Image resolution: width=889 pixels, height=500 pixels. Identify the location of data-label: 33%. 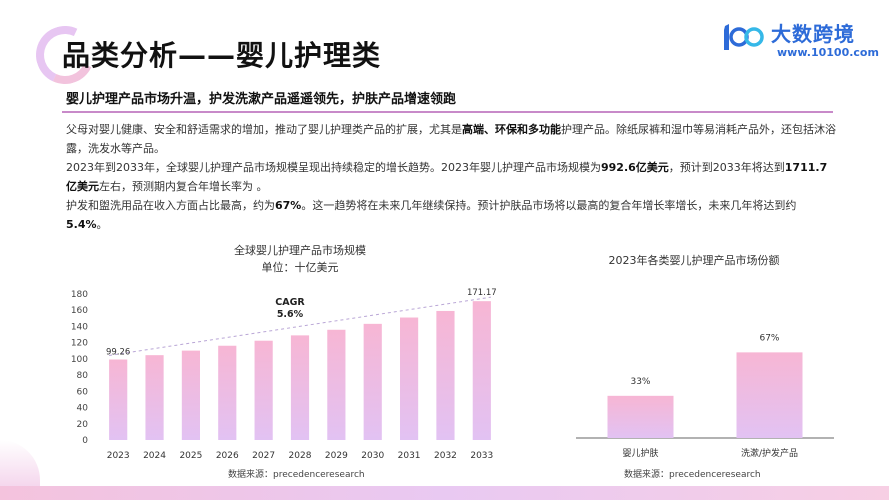
(640, 382).